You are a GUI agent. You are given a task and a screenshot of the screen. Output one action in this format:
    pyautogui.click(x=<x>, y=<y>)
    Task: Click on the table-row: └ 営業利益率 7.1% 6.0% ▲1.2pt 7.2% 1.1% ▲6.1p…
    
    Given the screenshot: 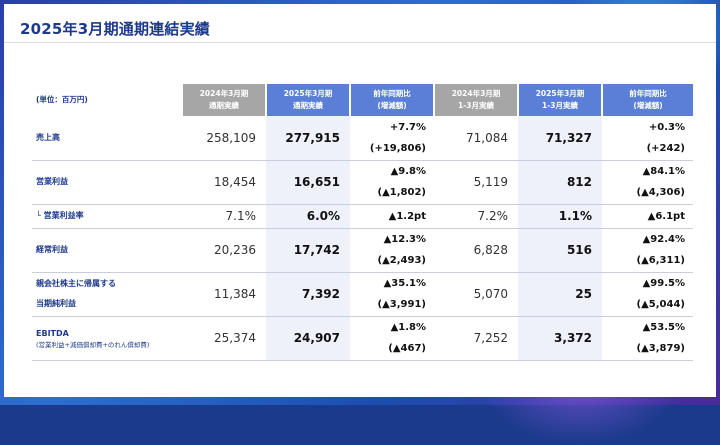 What is the action you would take?
    pyautogui.click(x=362, y=216)
    